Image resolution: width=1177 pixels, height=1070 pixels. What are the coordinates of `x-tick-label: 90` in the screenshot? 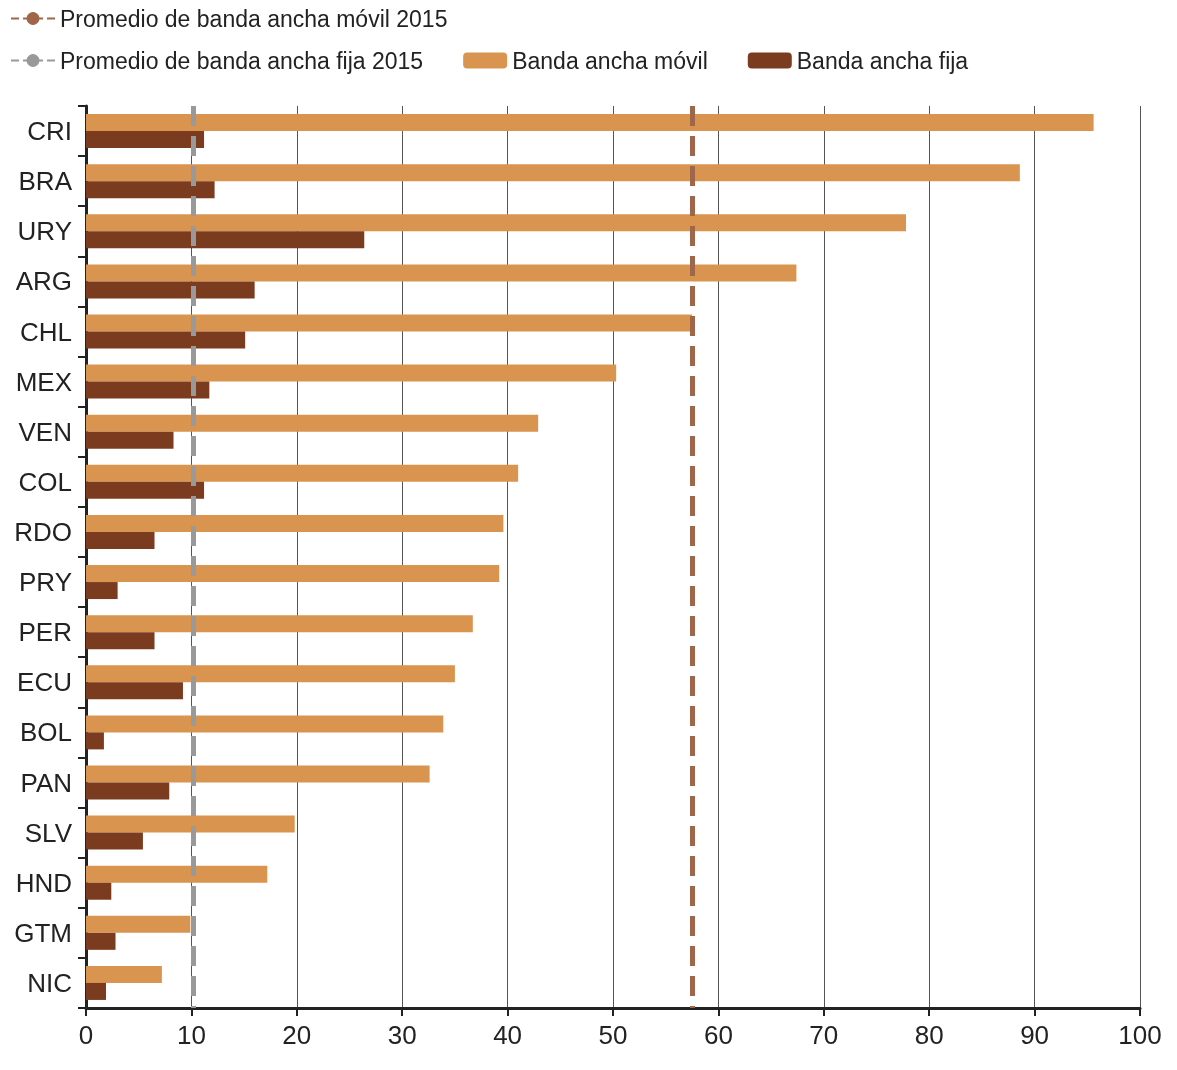 It's located at (1035, 1035).